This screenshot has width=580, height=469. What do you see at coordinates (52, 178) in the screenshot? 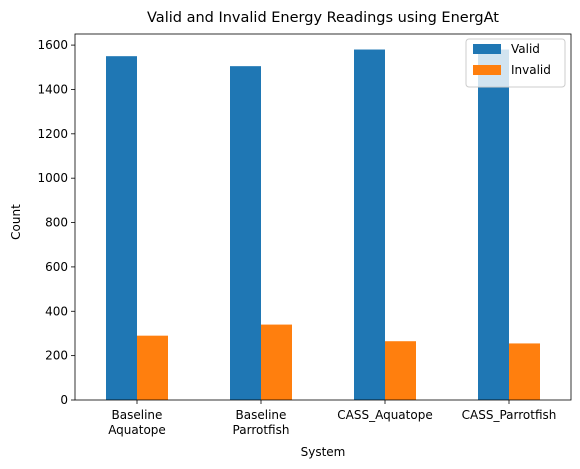
I see `y-tick-label-5: 1000` at bounding box center [52, 178].